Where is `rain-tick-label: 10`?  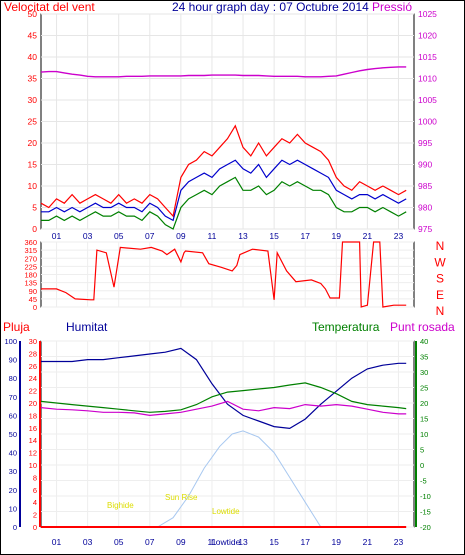
rain-tick-label: 10 is located at coordinates (33, 465).